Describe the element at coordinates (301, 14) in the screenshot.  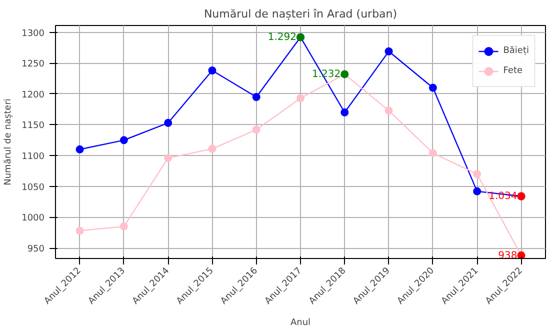
I see `chart-title: Numărul de nașteri în Arad (urban)` at that location.